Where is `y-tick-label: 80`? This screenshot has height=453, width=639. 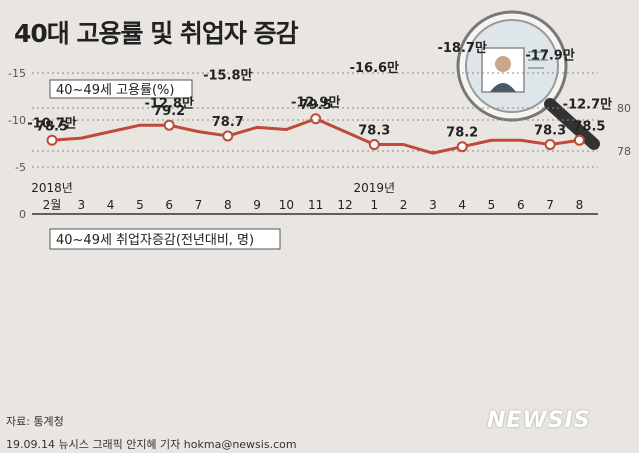 y-tick-label: 80 is located at coordinates (624, 108).